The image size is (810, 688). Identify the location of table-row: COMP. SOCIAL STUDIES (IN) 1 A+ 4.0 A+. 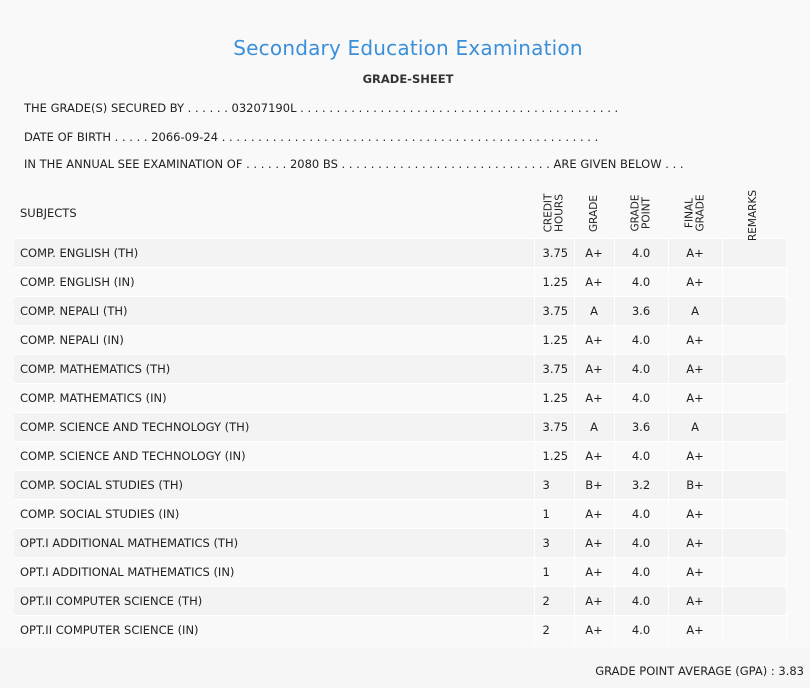
(400, 514).